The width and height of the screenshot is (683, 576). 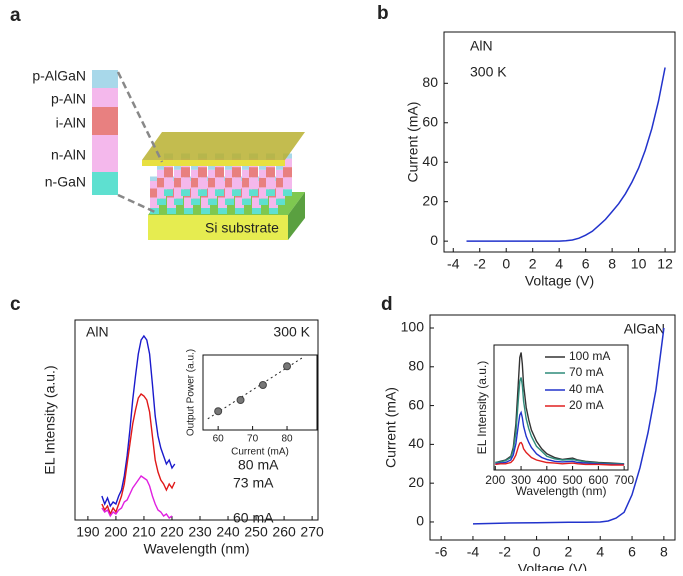 What do you see at coordinates (68, 99) in the screenshot?
I see `layer-label: p-AlN` at bounding box center [68, 99].